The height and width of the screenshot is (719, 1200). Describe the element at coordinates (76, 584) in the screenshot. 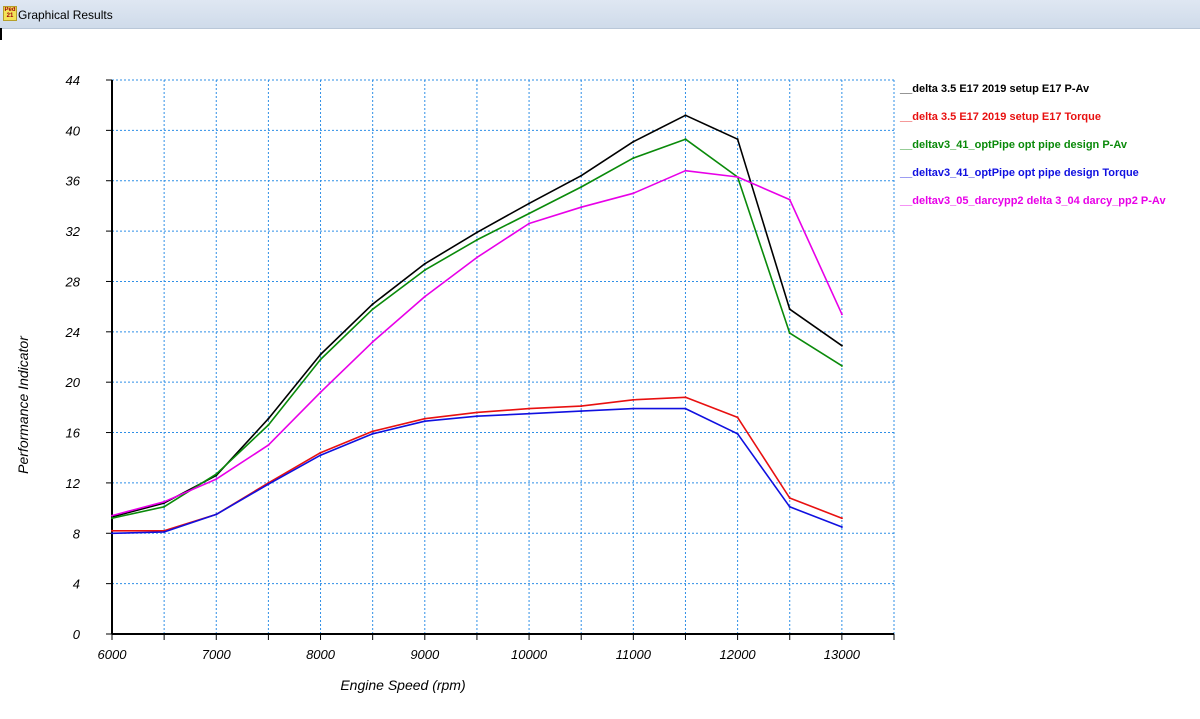

I see `y-tick-label: 4` at that location.